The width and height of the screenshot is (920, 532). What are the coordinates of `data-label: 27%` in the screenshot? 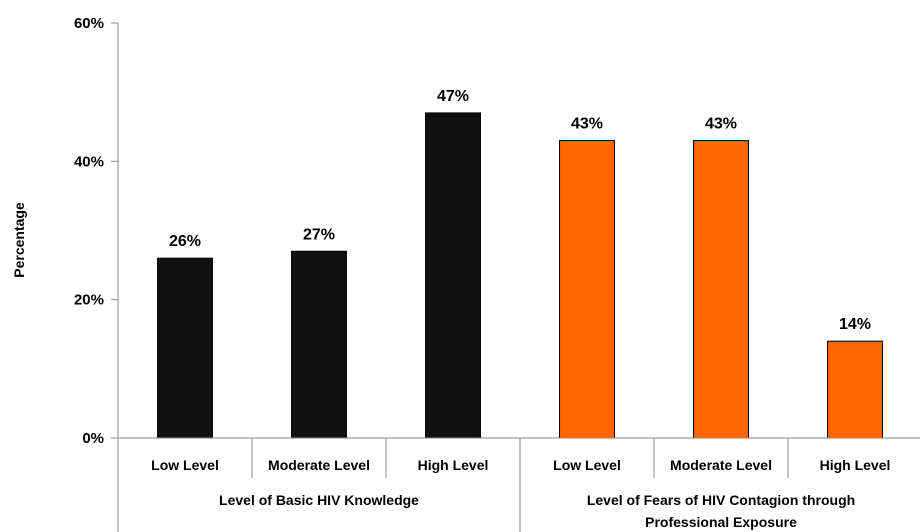 It's located at (319, 234).